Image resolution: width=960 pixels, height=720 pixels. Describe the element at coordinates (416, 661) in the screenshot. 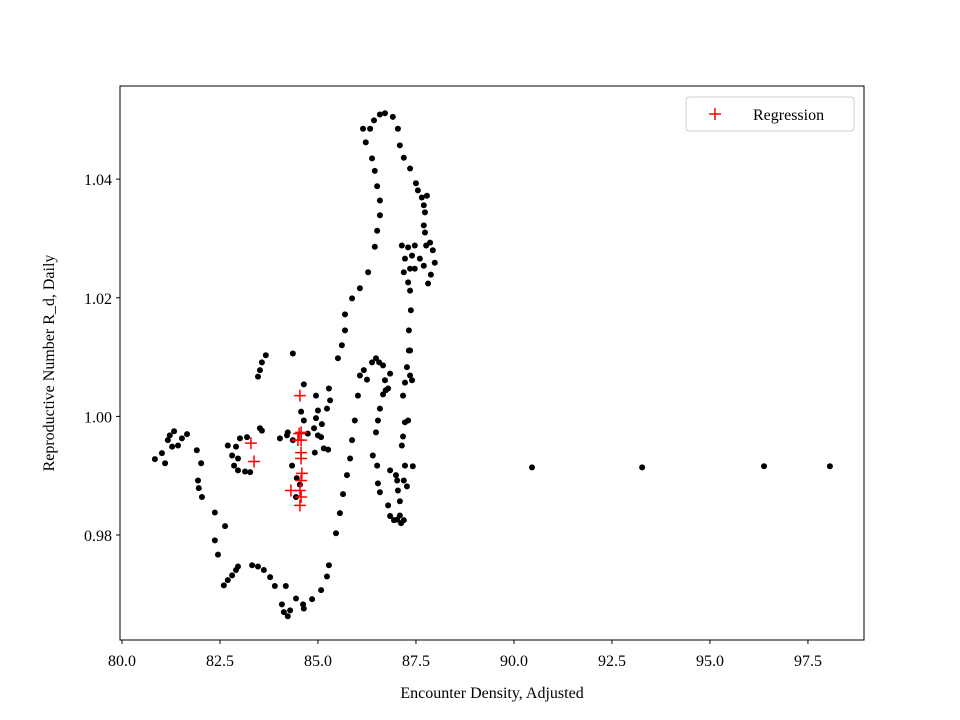

I see `x-tick-label: 87.5` at that location.